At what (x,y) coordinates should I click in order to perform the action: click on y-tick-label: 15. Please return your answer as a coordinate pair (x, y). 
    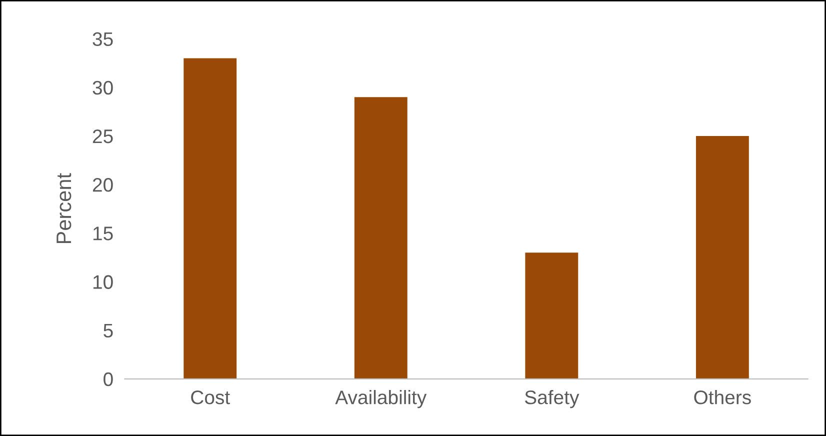
    Looking at the image, I should click on (103, 233).